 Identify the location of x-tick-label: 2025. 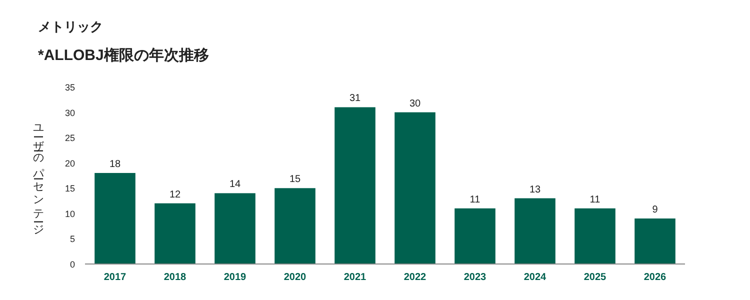
(595, 277).